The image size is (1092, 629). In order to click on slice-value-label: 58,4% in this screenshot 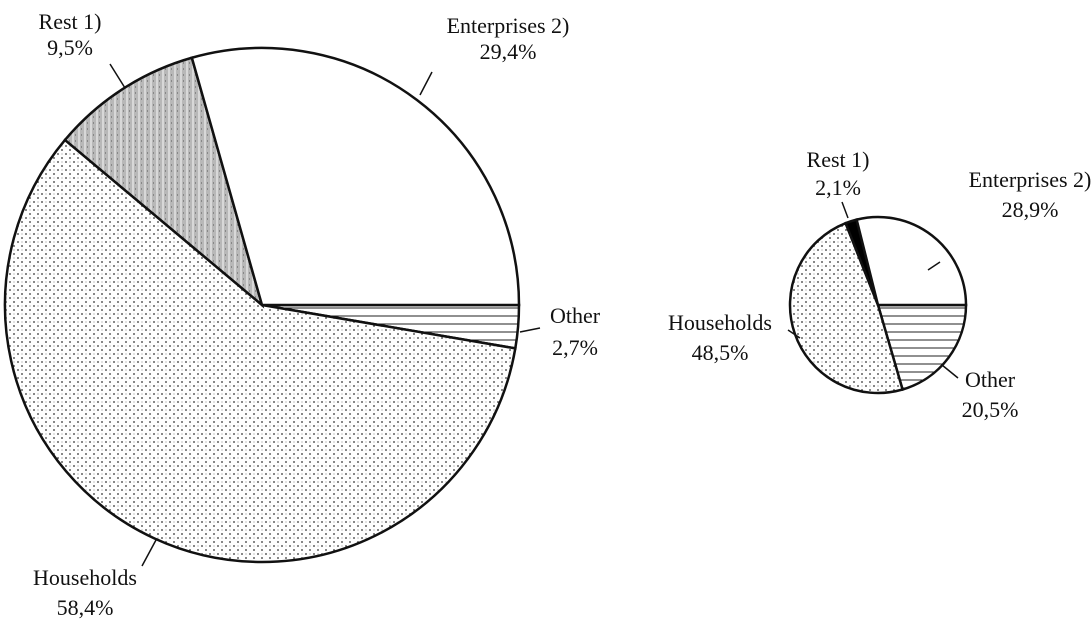, I will do `click(85, 607)`.